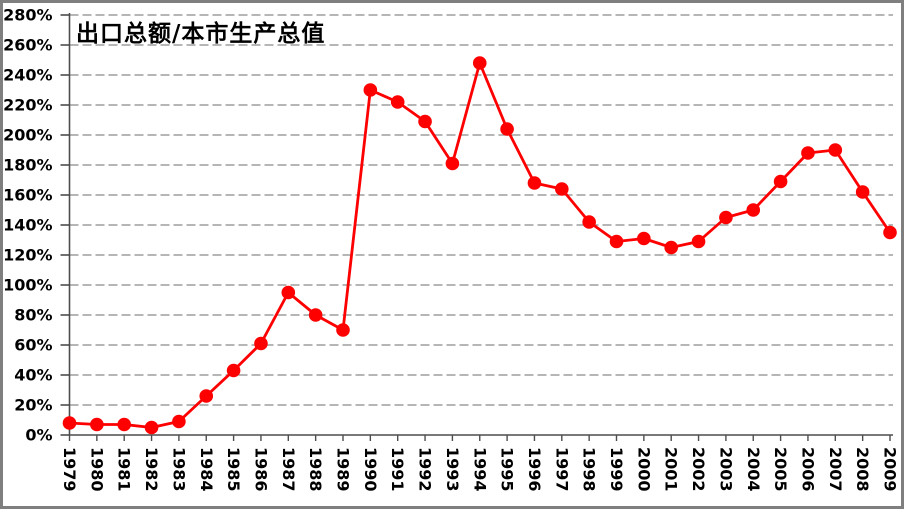 The width and height of the screenshot is (904, 509). What do you see at coordinates (33, 345) in the screenshot?
I see `y-axis-label: 60%` at bounding box center [33, 345].